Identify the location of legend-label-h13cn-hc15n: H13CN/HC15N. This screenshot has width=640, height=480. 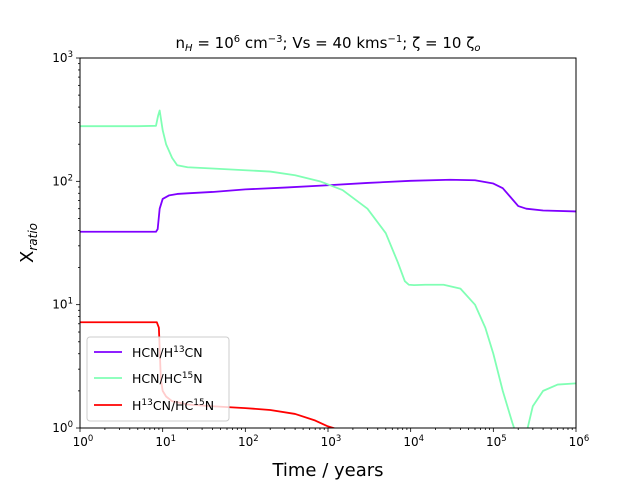
(173, 405).